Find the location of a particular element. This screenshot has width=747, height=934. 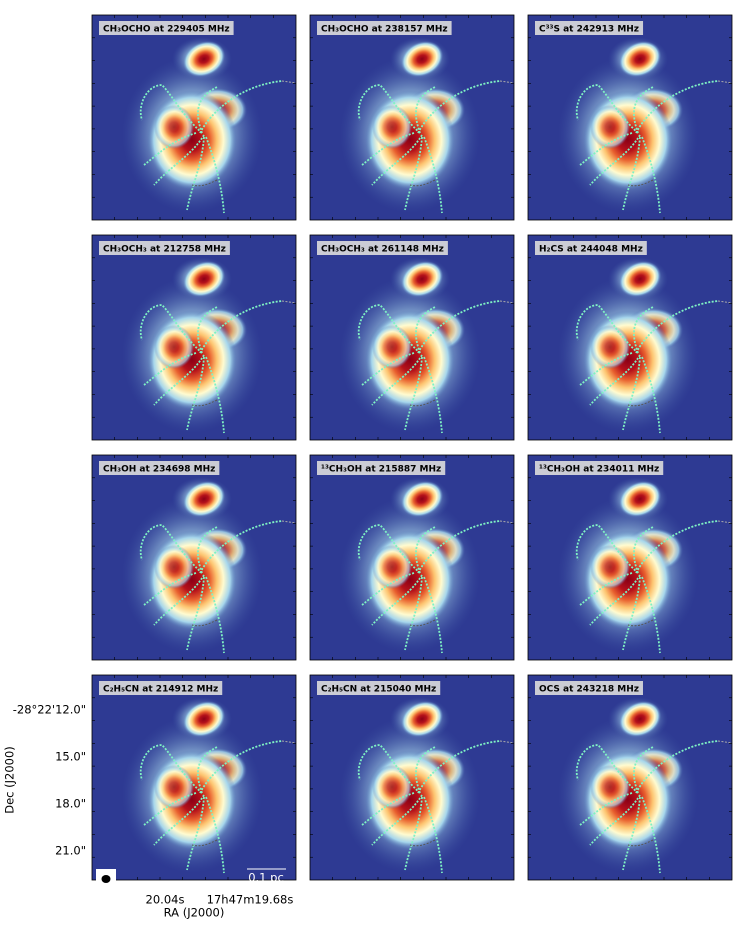

dec-tick-label: 21.0" is located at coordinates (70, 851).